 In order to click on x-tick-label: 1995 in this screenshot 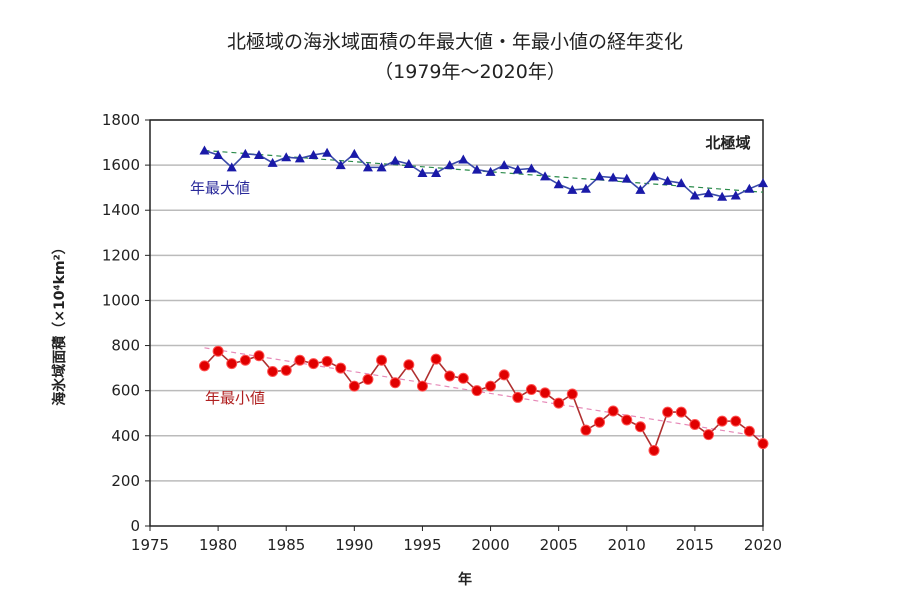, I will do `click(422, 545)`.